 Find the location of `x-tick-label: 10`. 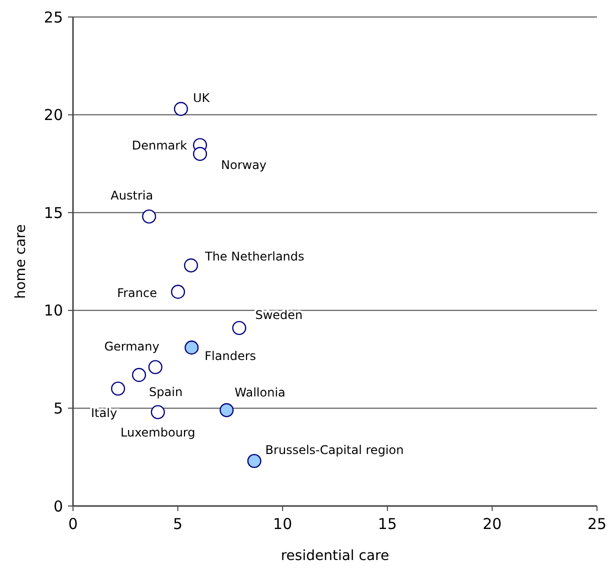

x-tick-label: 10 is located at coordinates (282, 524).